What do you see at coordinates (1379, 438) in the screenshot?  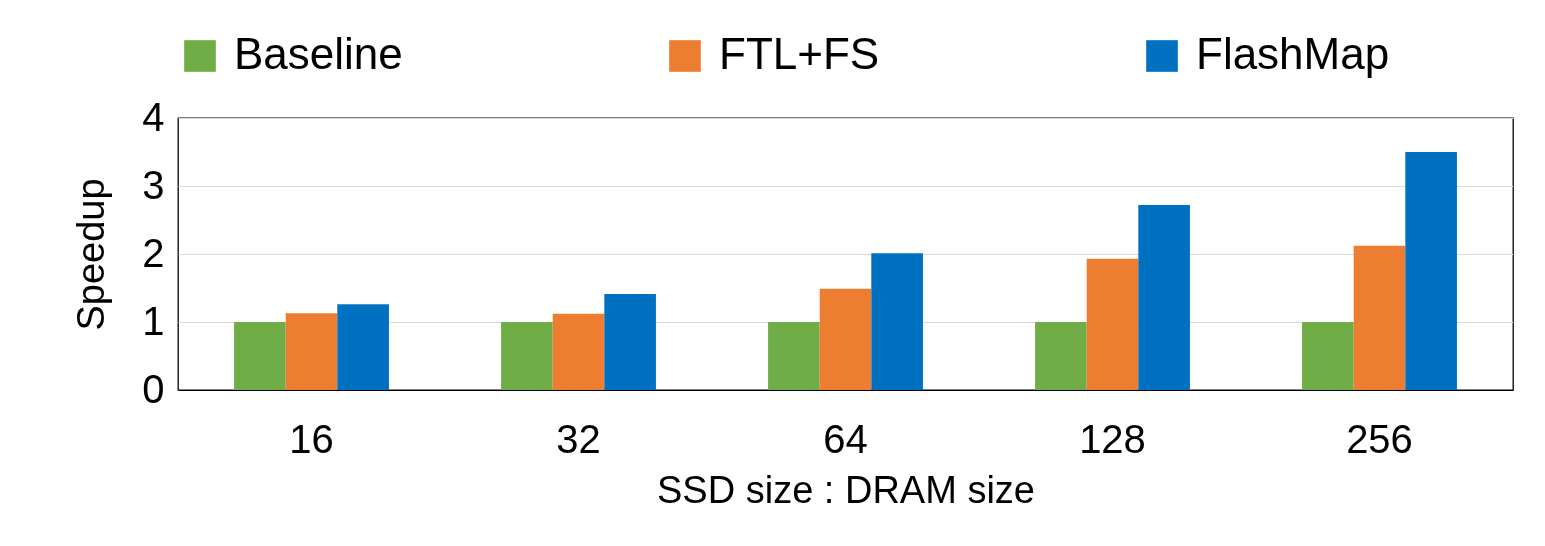 I see `x-tick-label: 256` at bounding box center [1379, 438].